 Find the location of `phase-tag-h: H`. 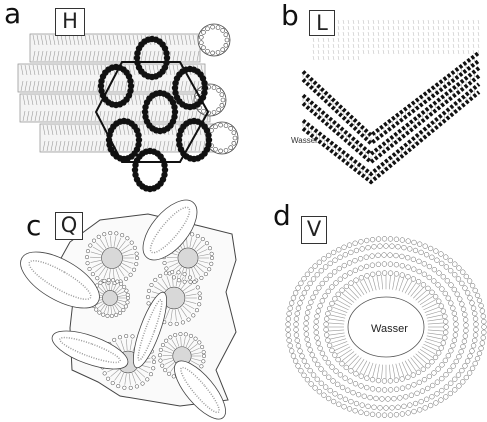

phase-tag-h: H is located at coordinates (70, 22).